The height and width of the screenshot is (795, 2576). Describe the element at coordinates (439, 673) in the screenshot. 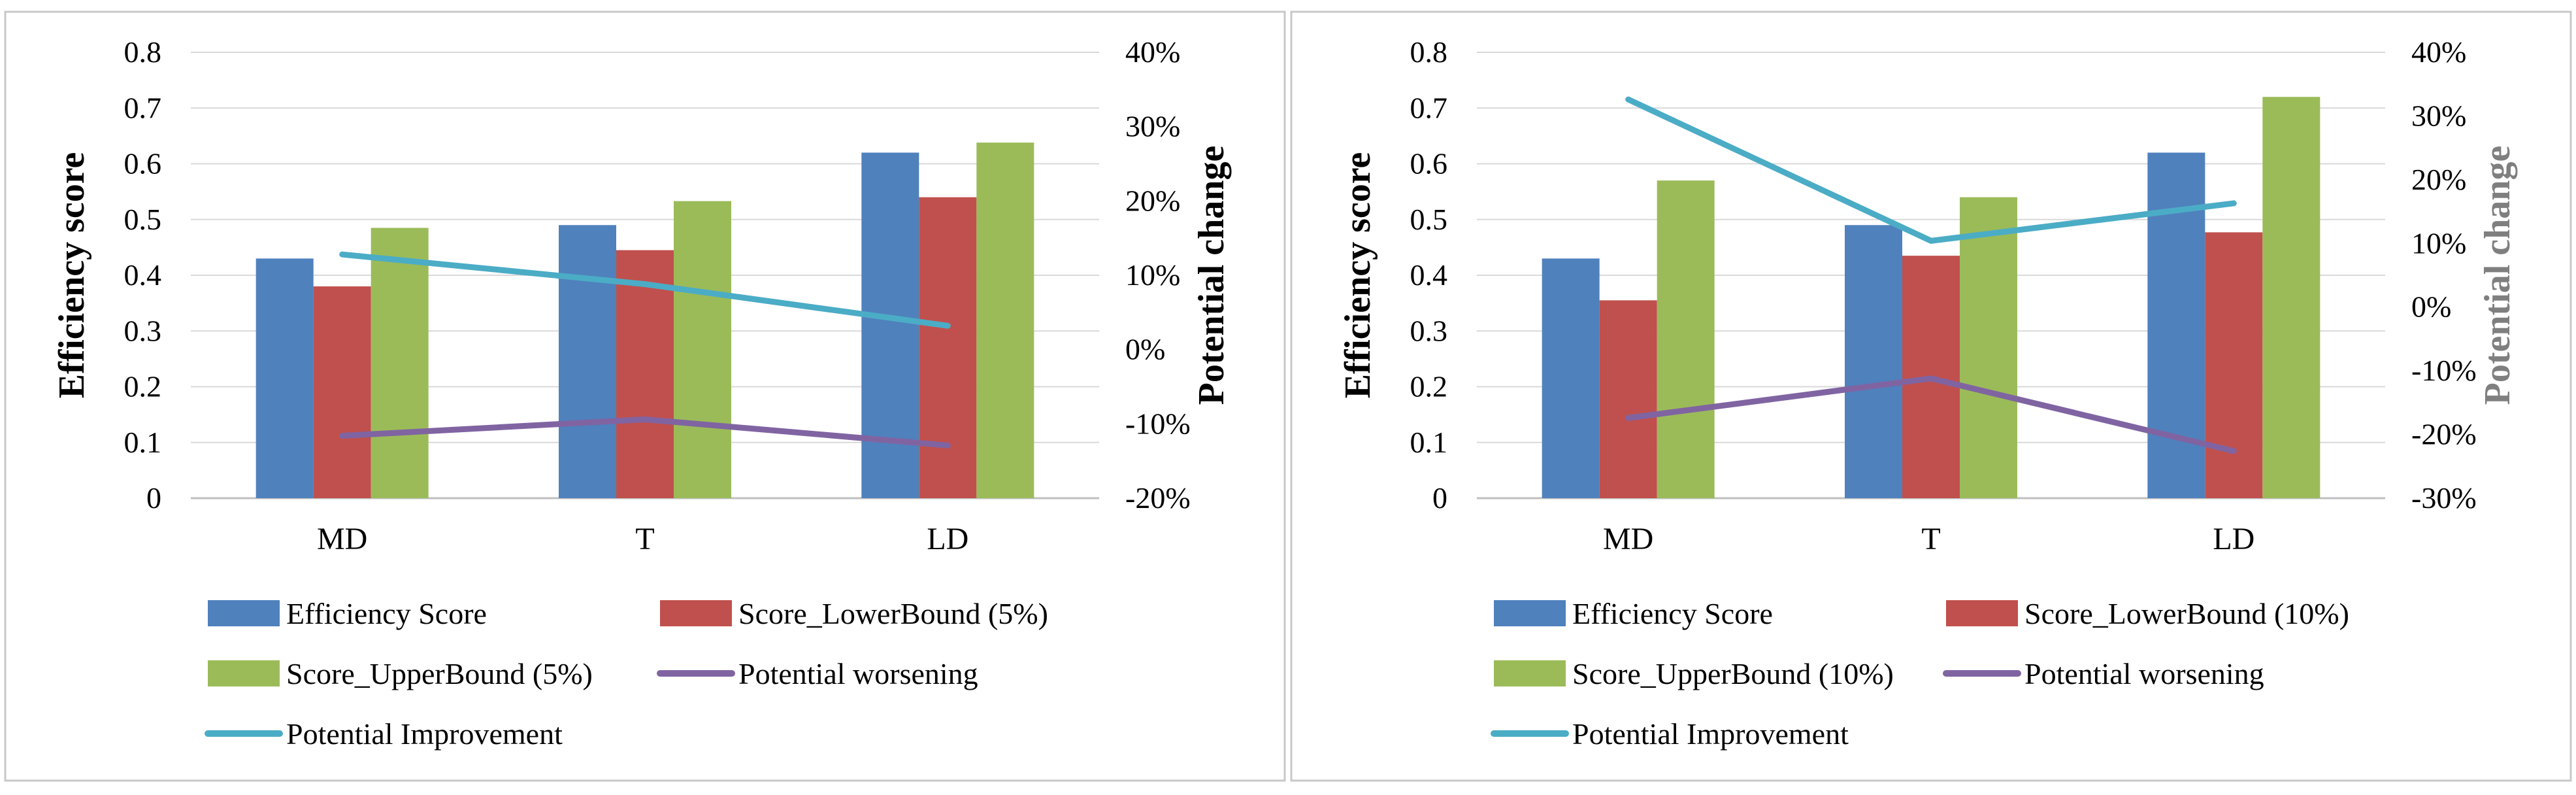

I see `legend-label: Score_UpperBound (5%)` at that location.